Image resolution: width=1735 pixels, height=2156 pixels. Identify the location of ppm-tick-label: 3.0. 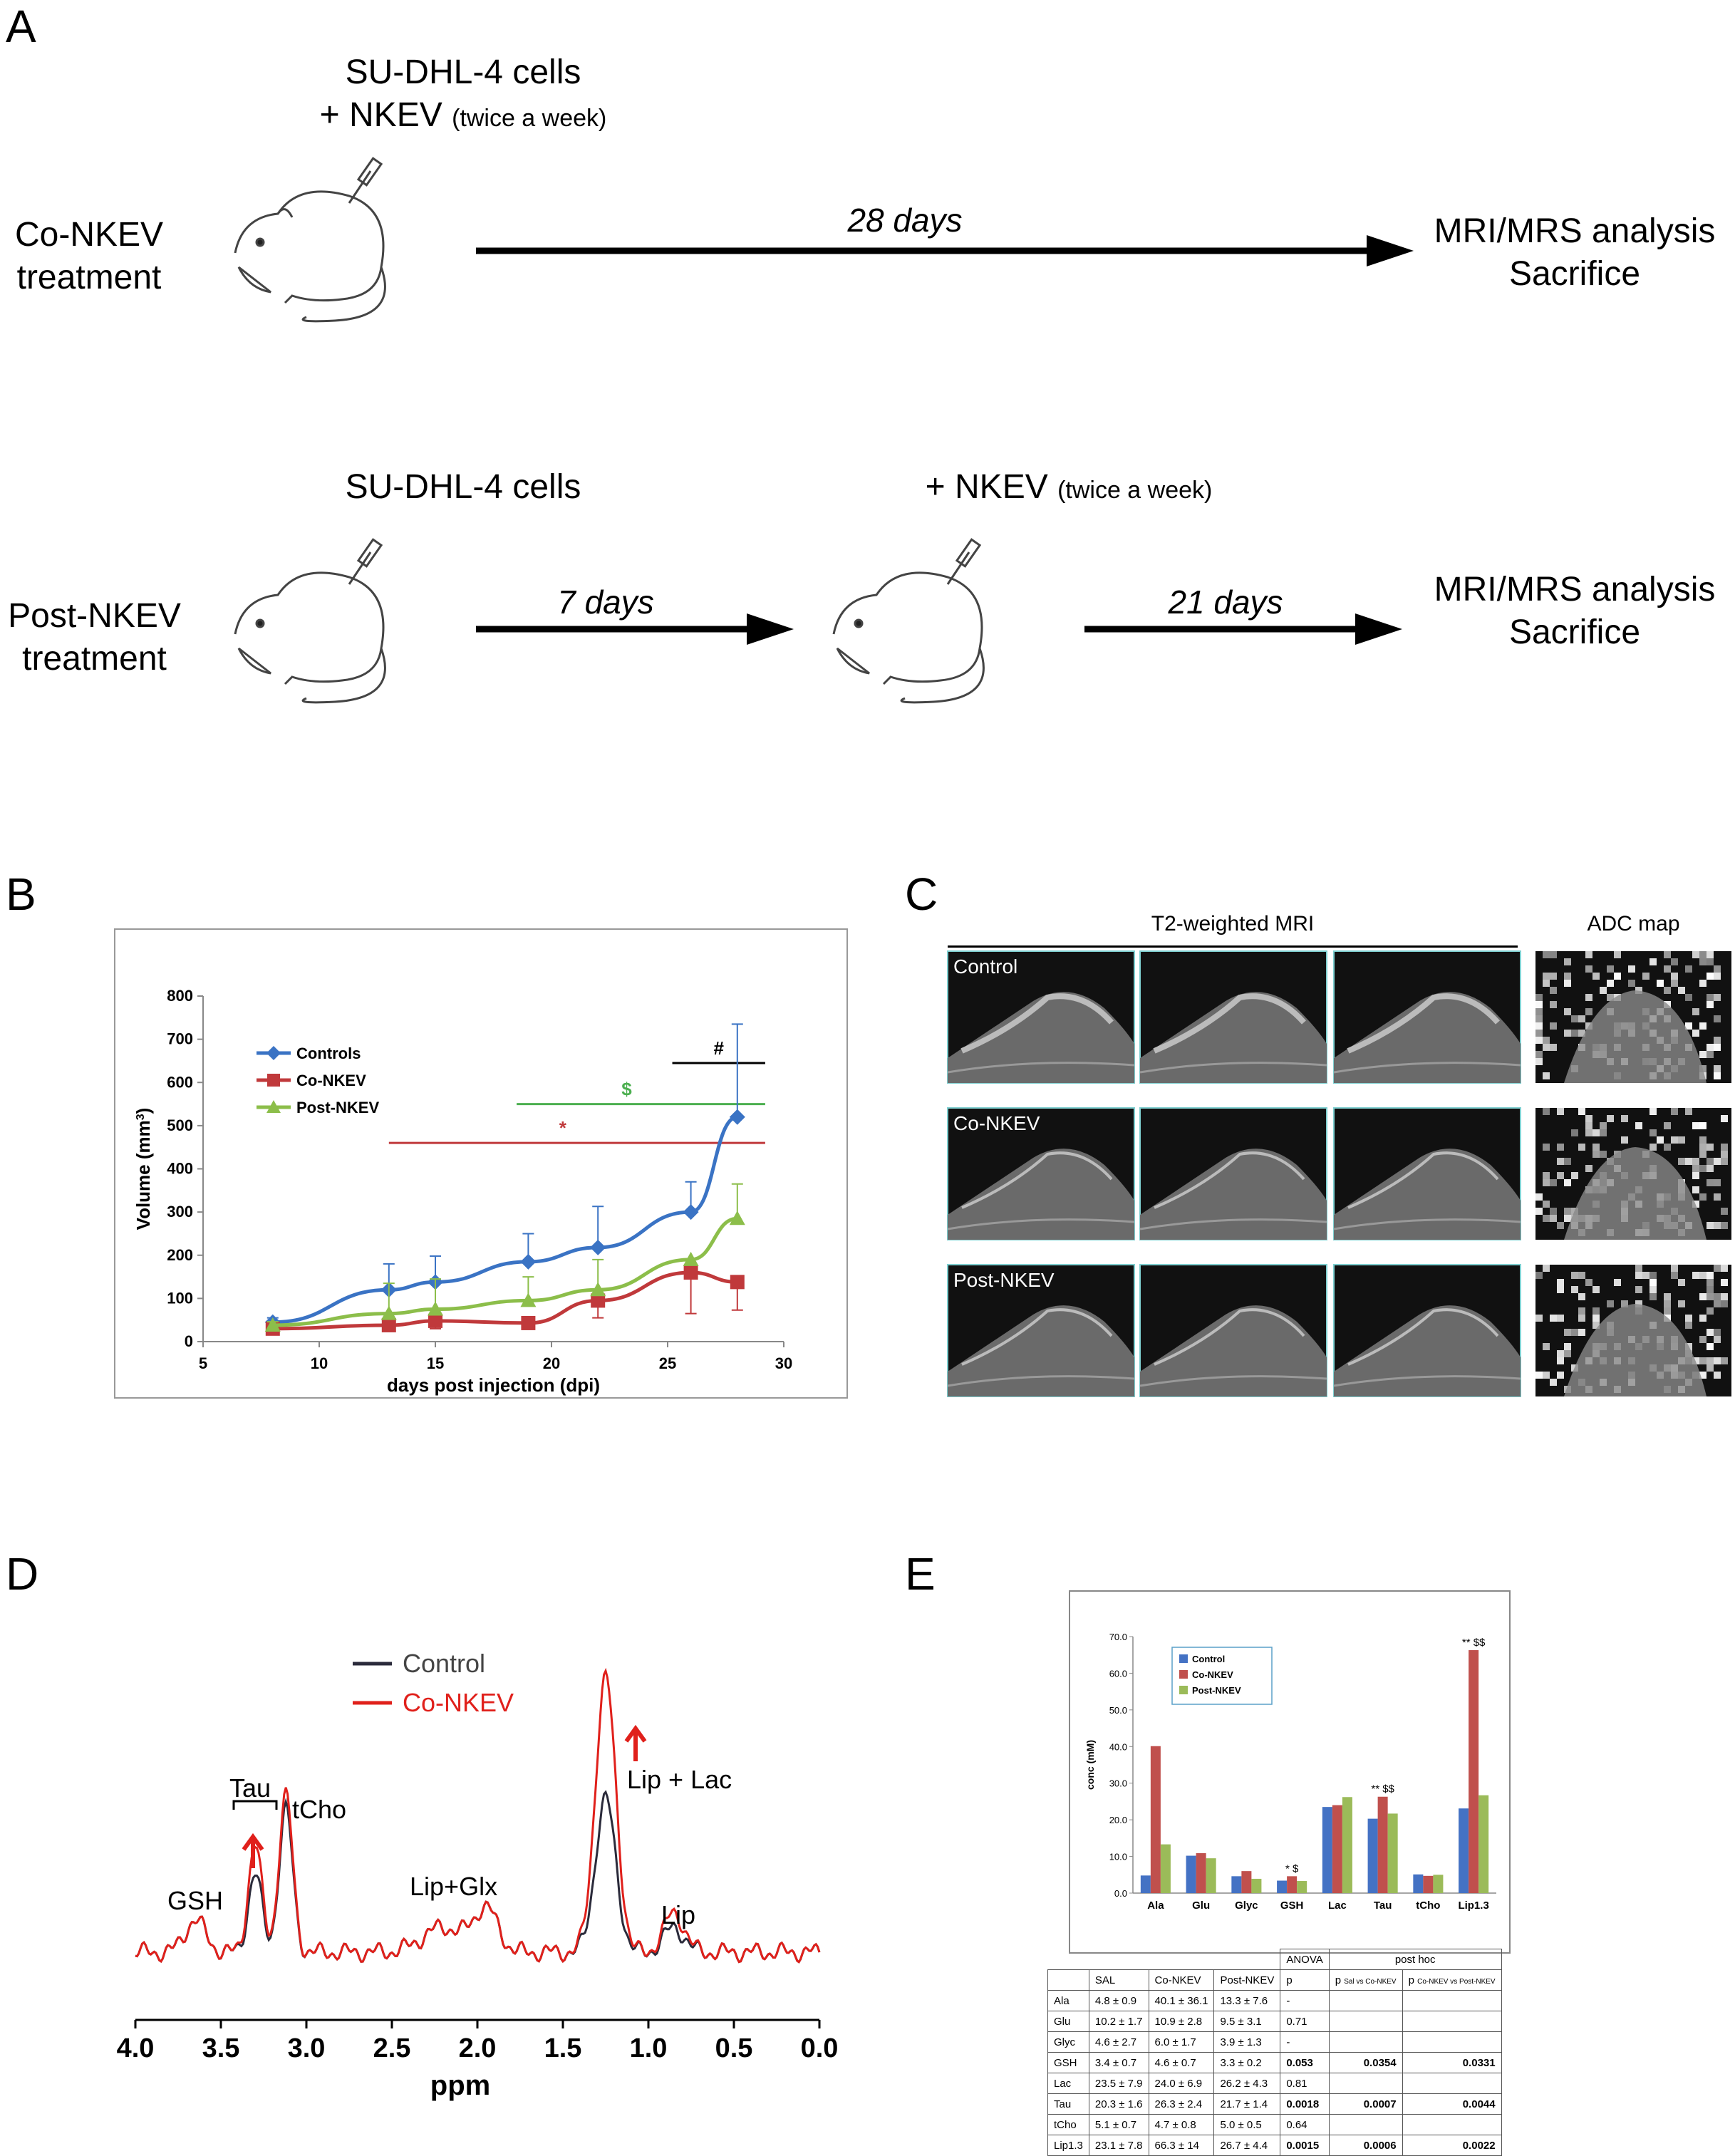
(307, 2048).